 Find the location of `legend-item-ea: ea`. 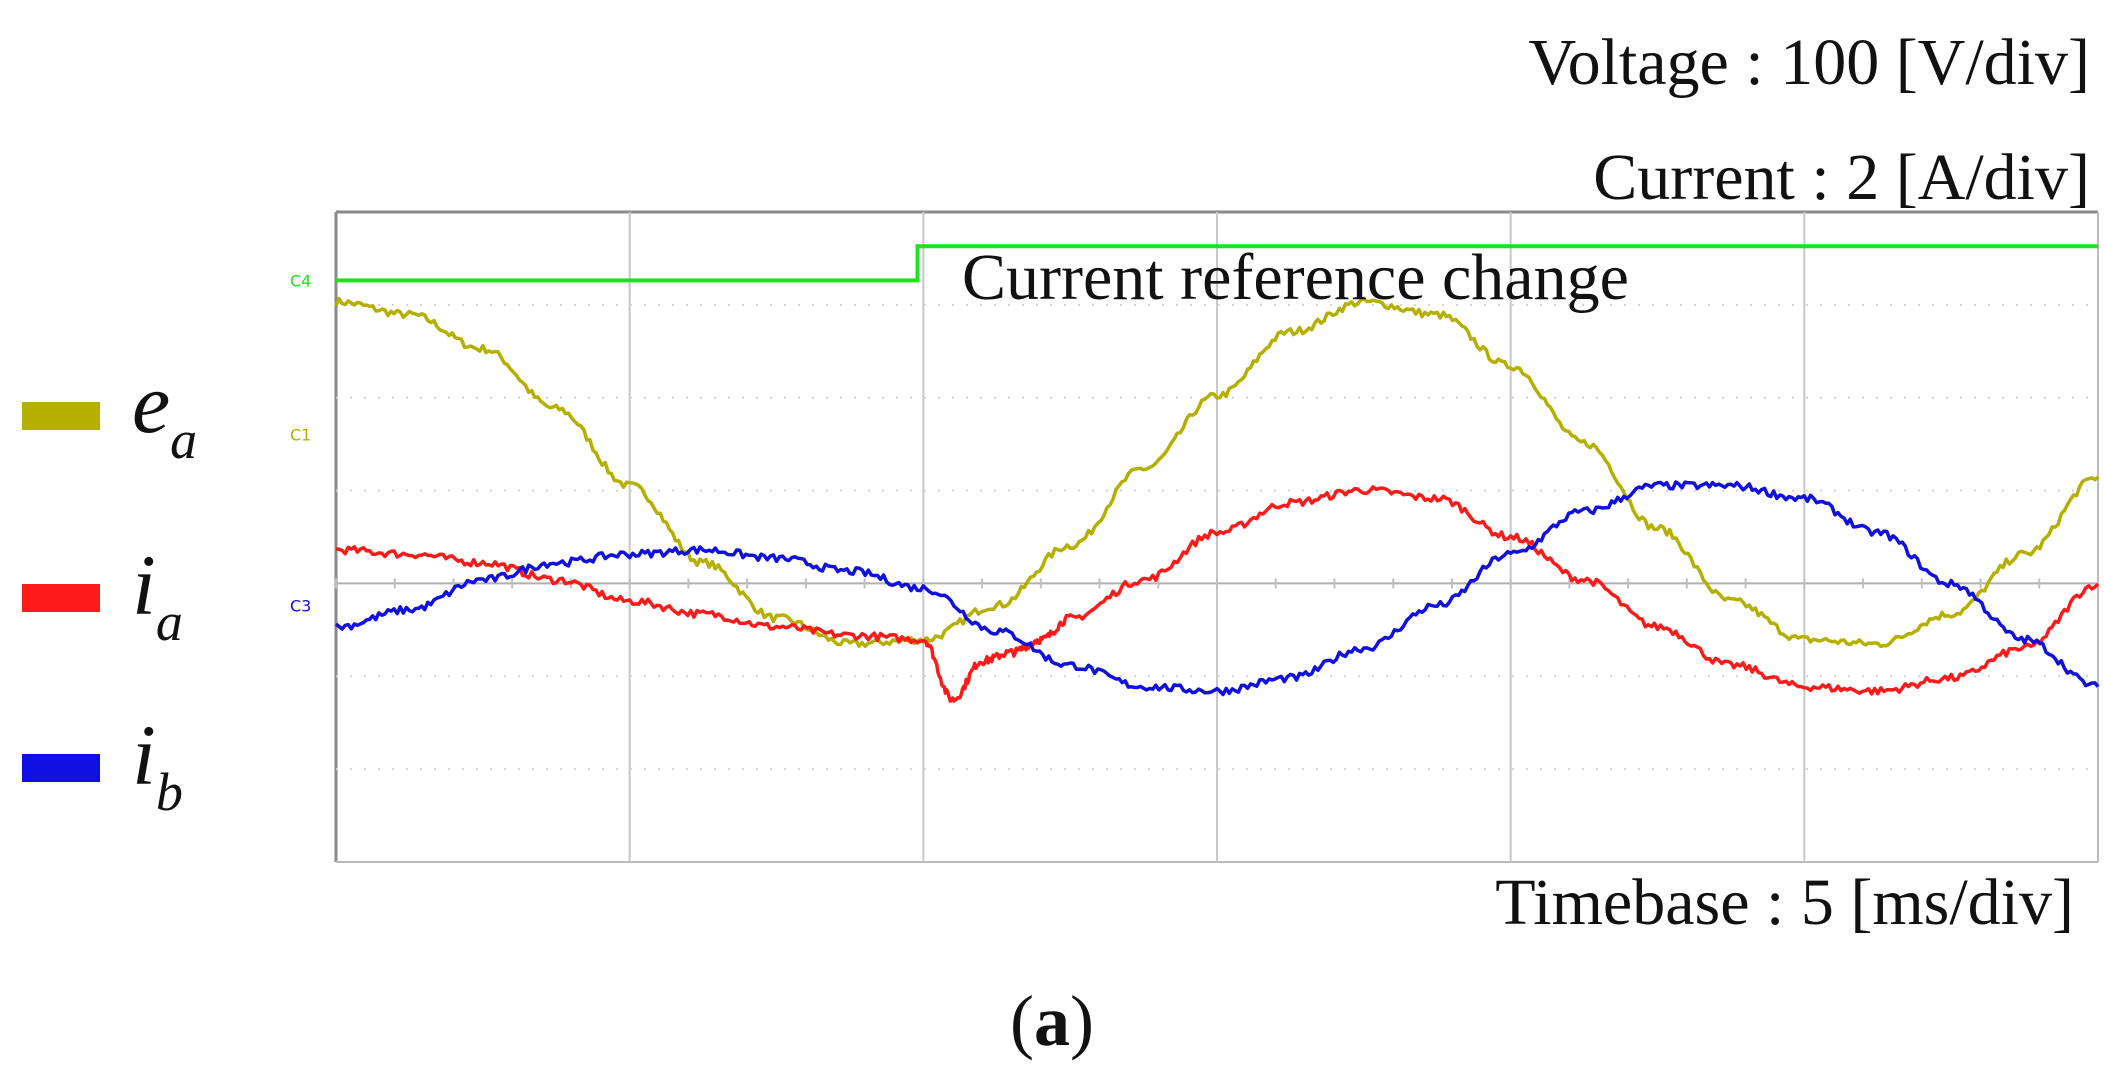

legend-item-ea: ea is located at coordinates (152, 415).